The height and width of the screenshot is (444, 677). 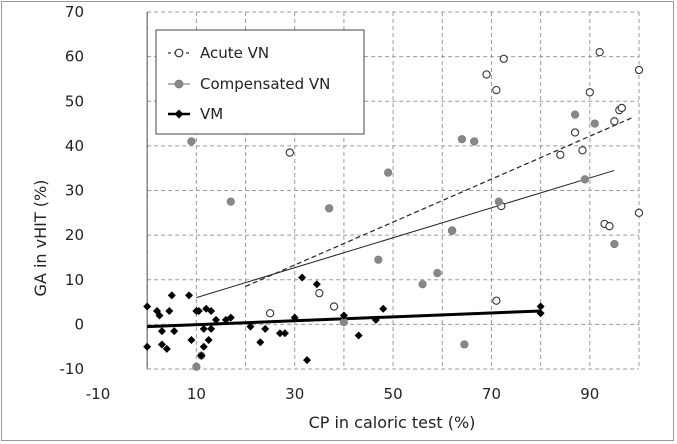 I want to click on x-tick-label: 70, so click(x=491, y=394).